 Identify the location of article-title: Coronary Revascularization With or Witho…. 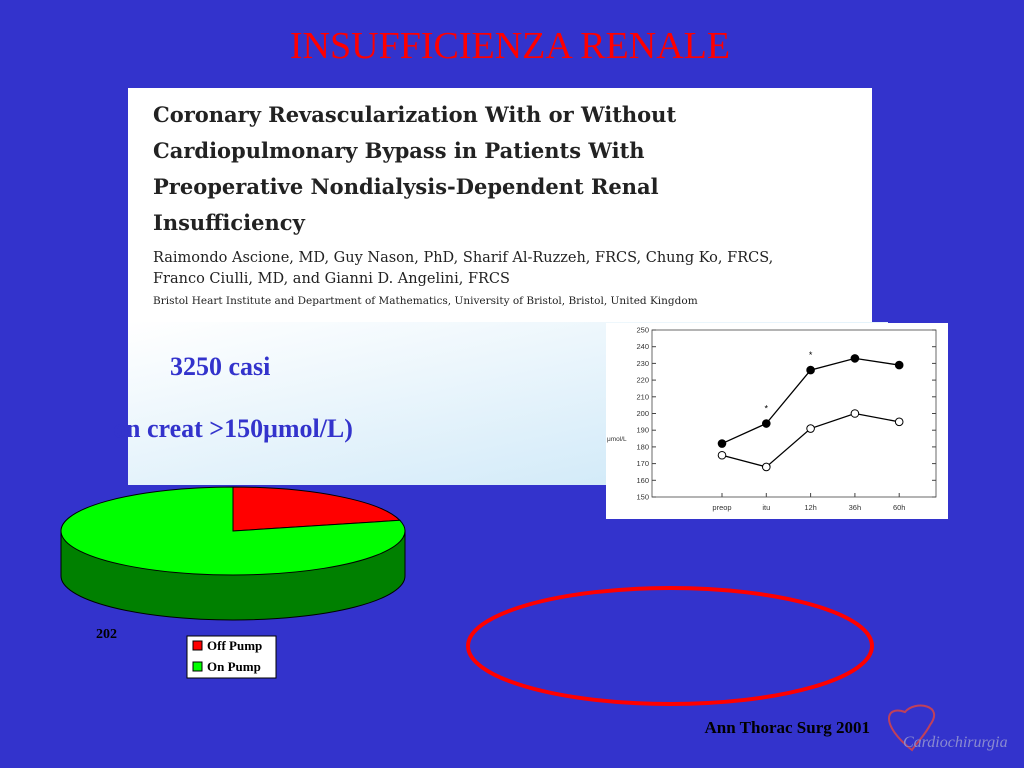
(414, 114).